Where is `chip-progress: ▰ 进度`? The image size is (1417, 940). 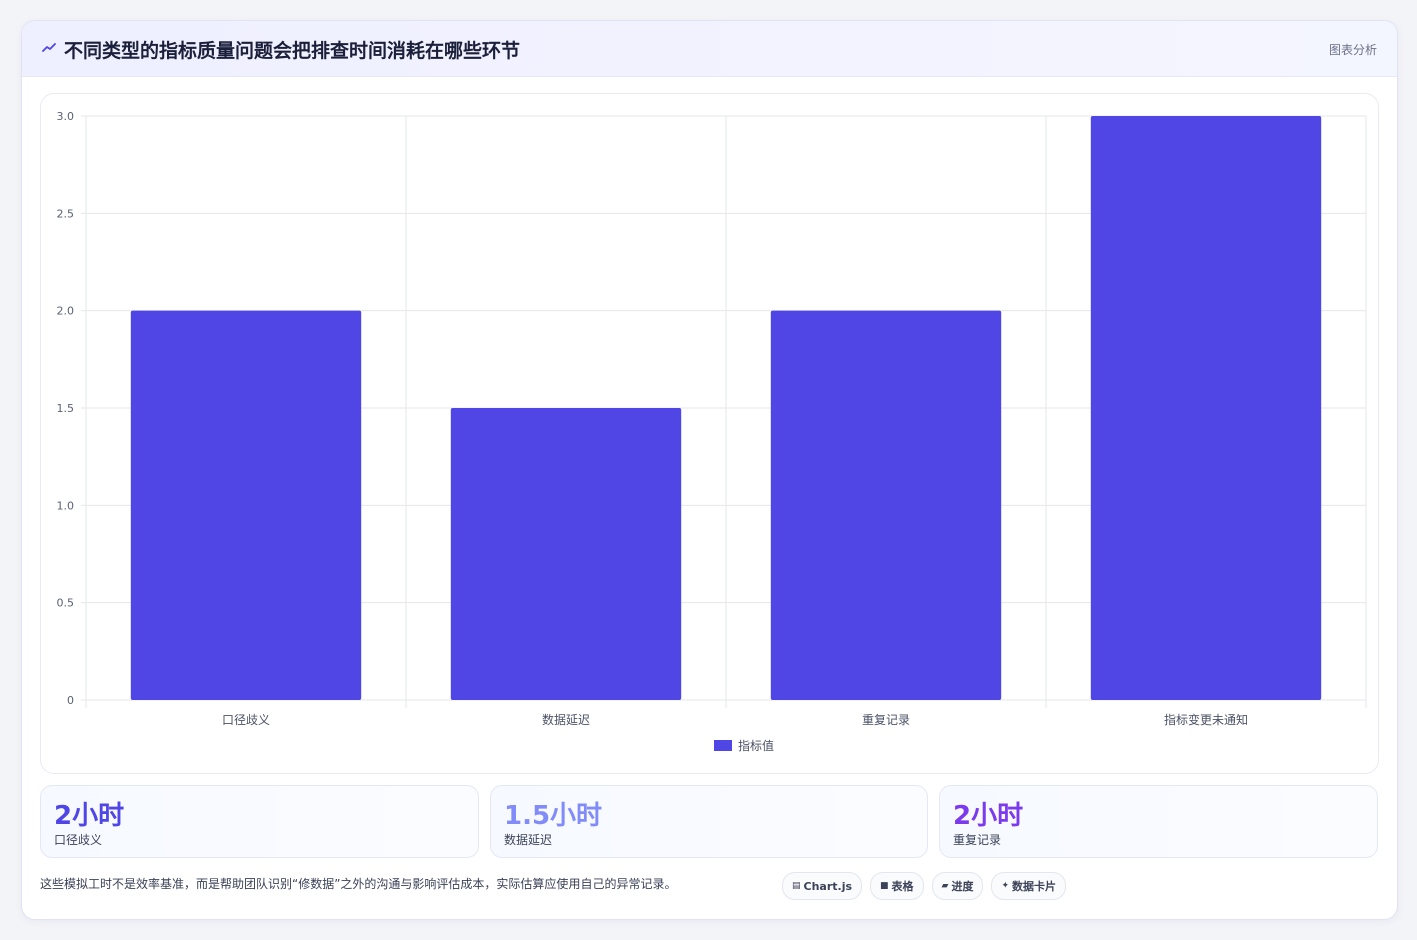 chip-progress: ▰ 进度 is located at coordinates (957, 886).